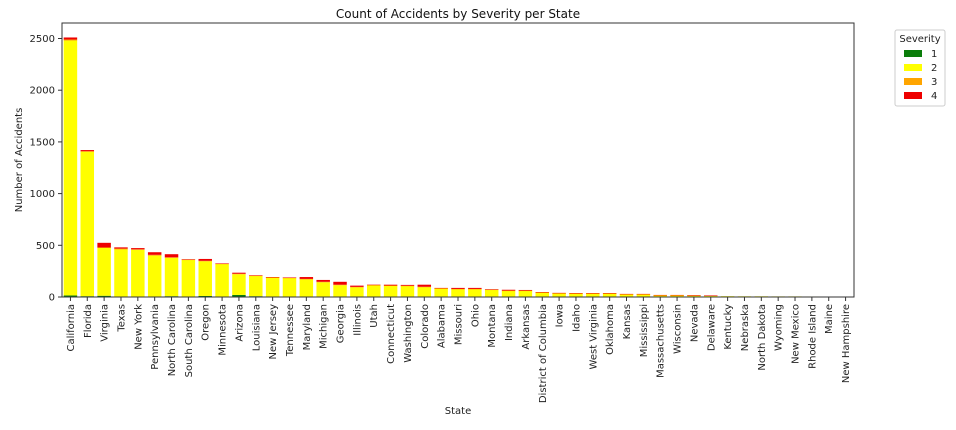 Image resolution: width=956 pixels, height=430 pixels. I want to click on x-tick-label: South Carolina, so click(189, 340).